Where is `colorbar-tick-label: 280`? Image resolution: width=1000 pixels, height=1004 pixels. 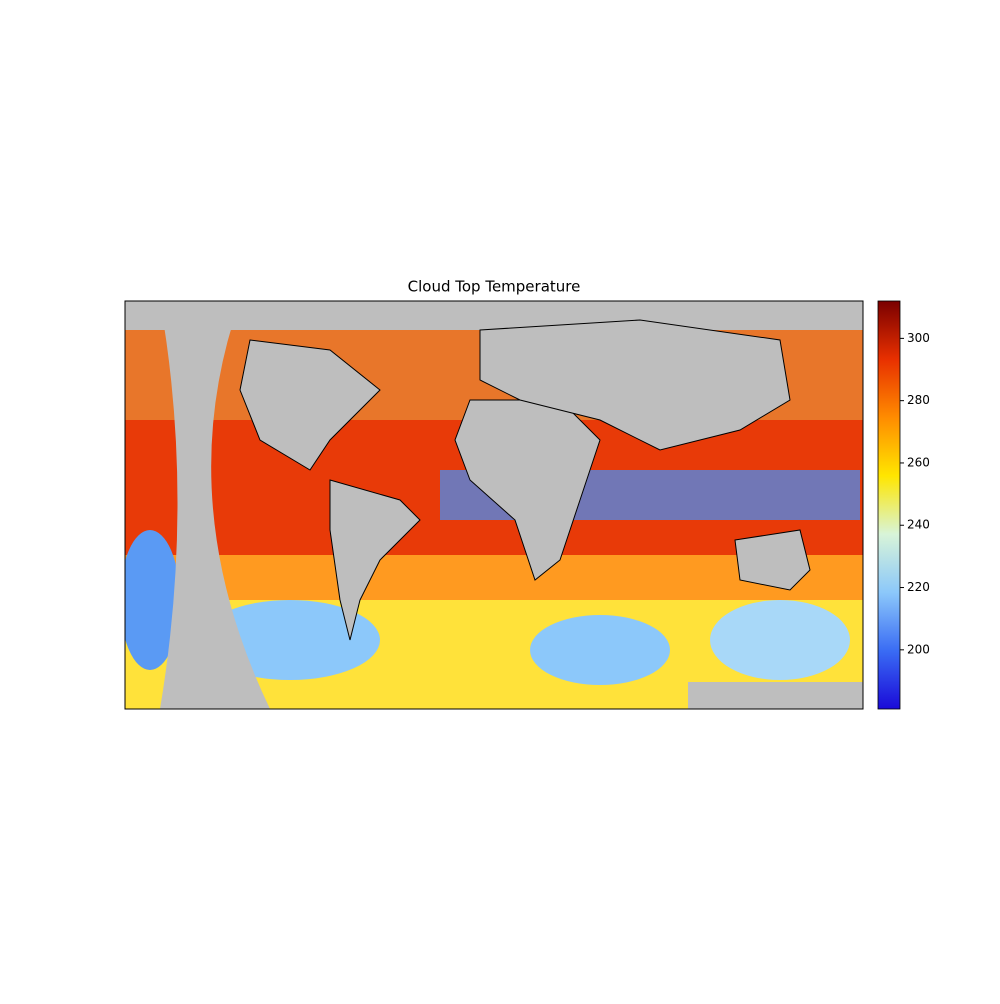
colorbar-tick-label: 280 is located at coordinates (918, 400).